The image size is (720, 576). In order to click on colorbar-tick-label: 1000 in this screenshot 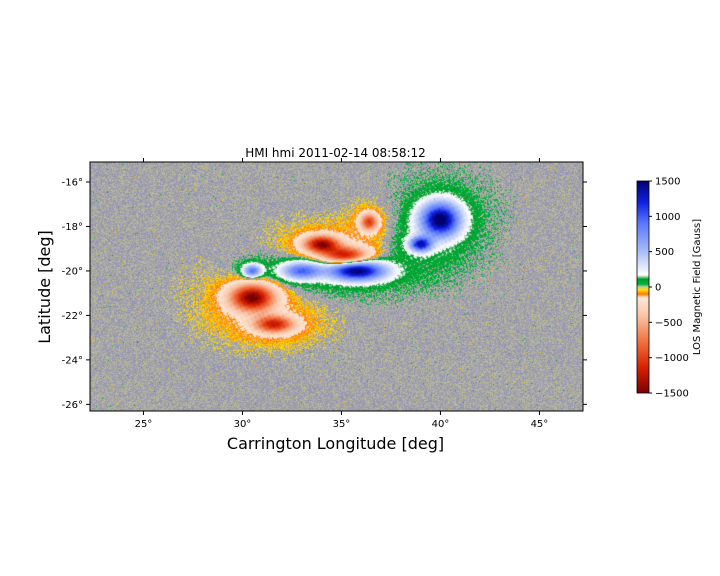, I will do `click(667, 217)`.